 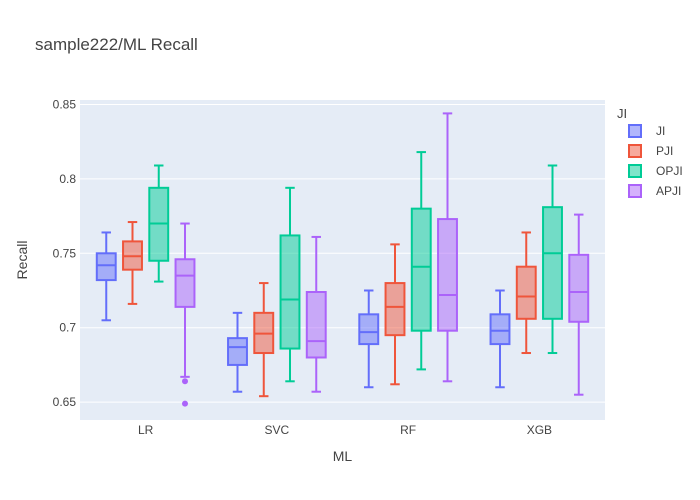 I want to click on box-JI-SVC, so click(x=237, y=352).